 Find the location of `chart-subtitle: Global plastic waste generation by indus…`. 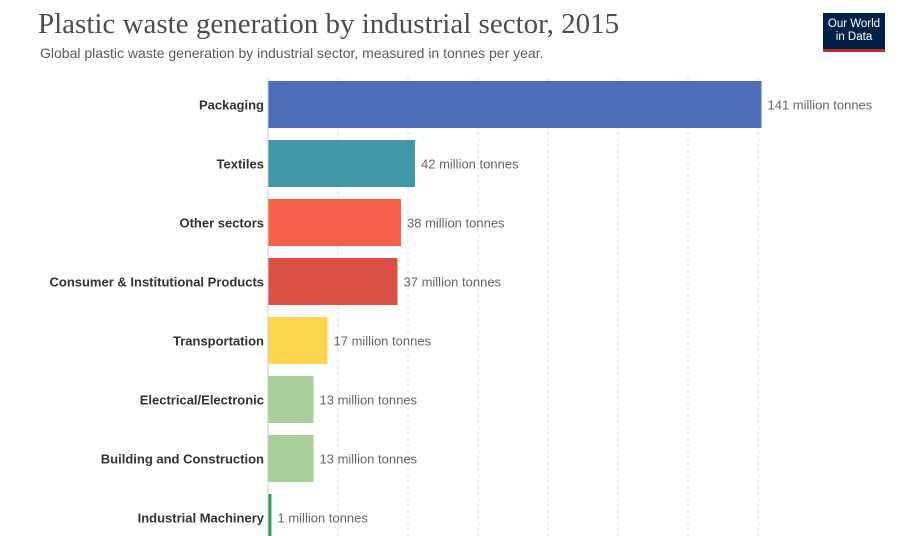

chart-subtitle: Global plastic waste generation by indus… is located at coordinates (292, 53).